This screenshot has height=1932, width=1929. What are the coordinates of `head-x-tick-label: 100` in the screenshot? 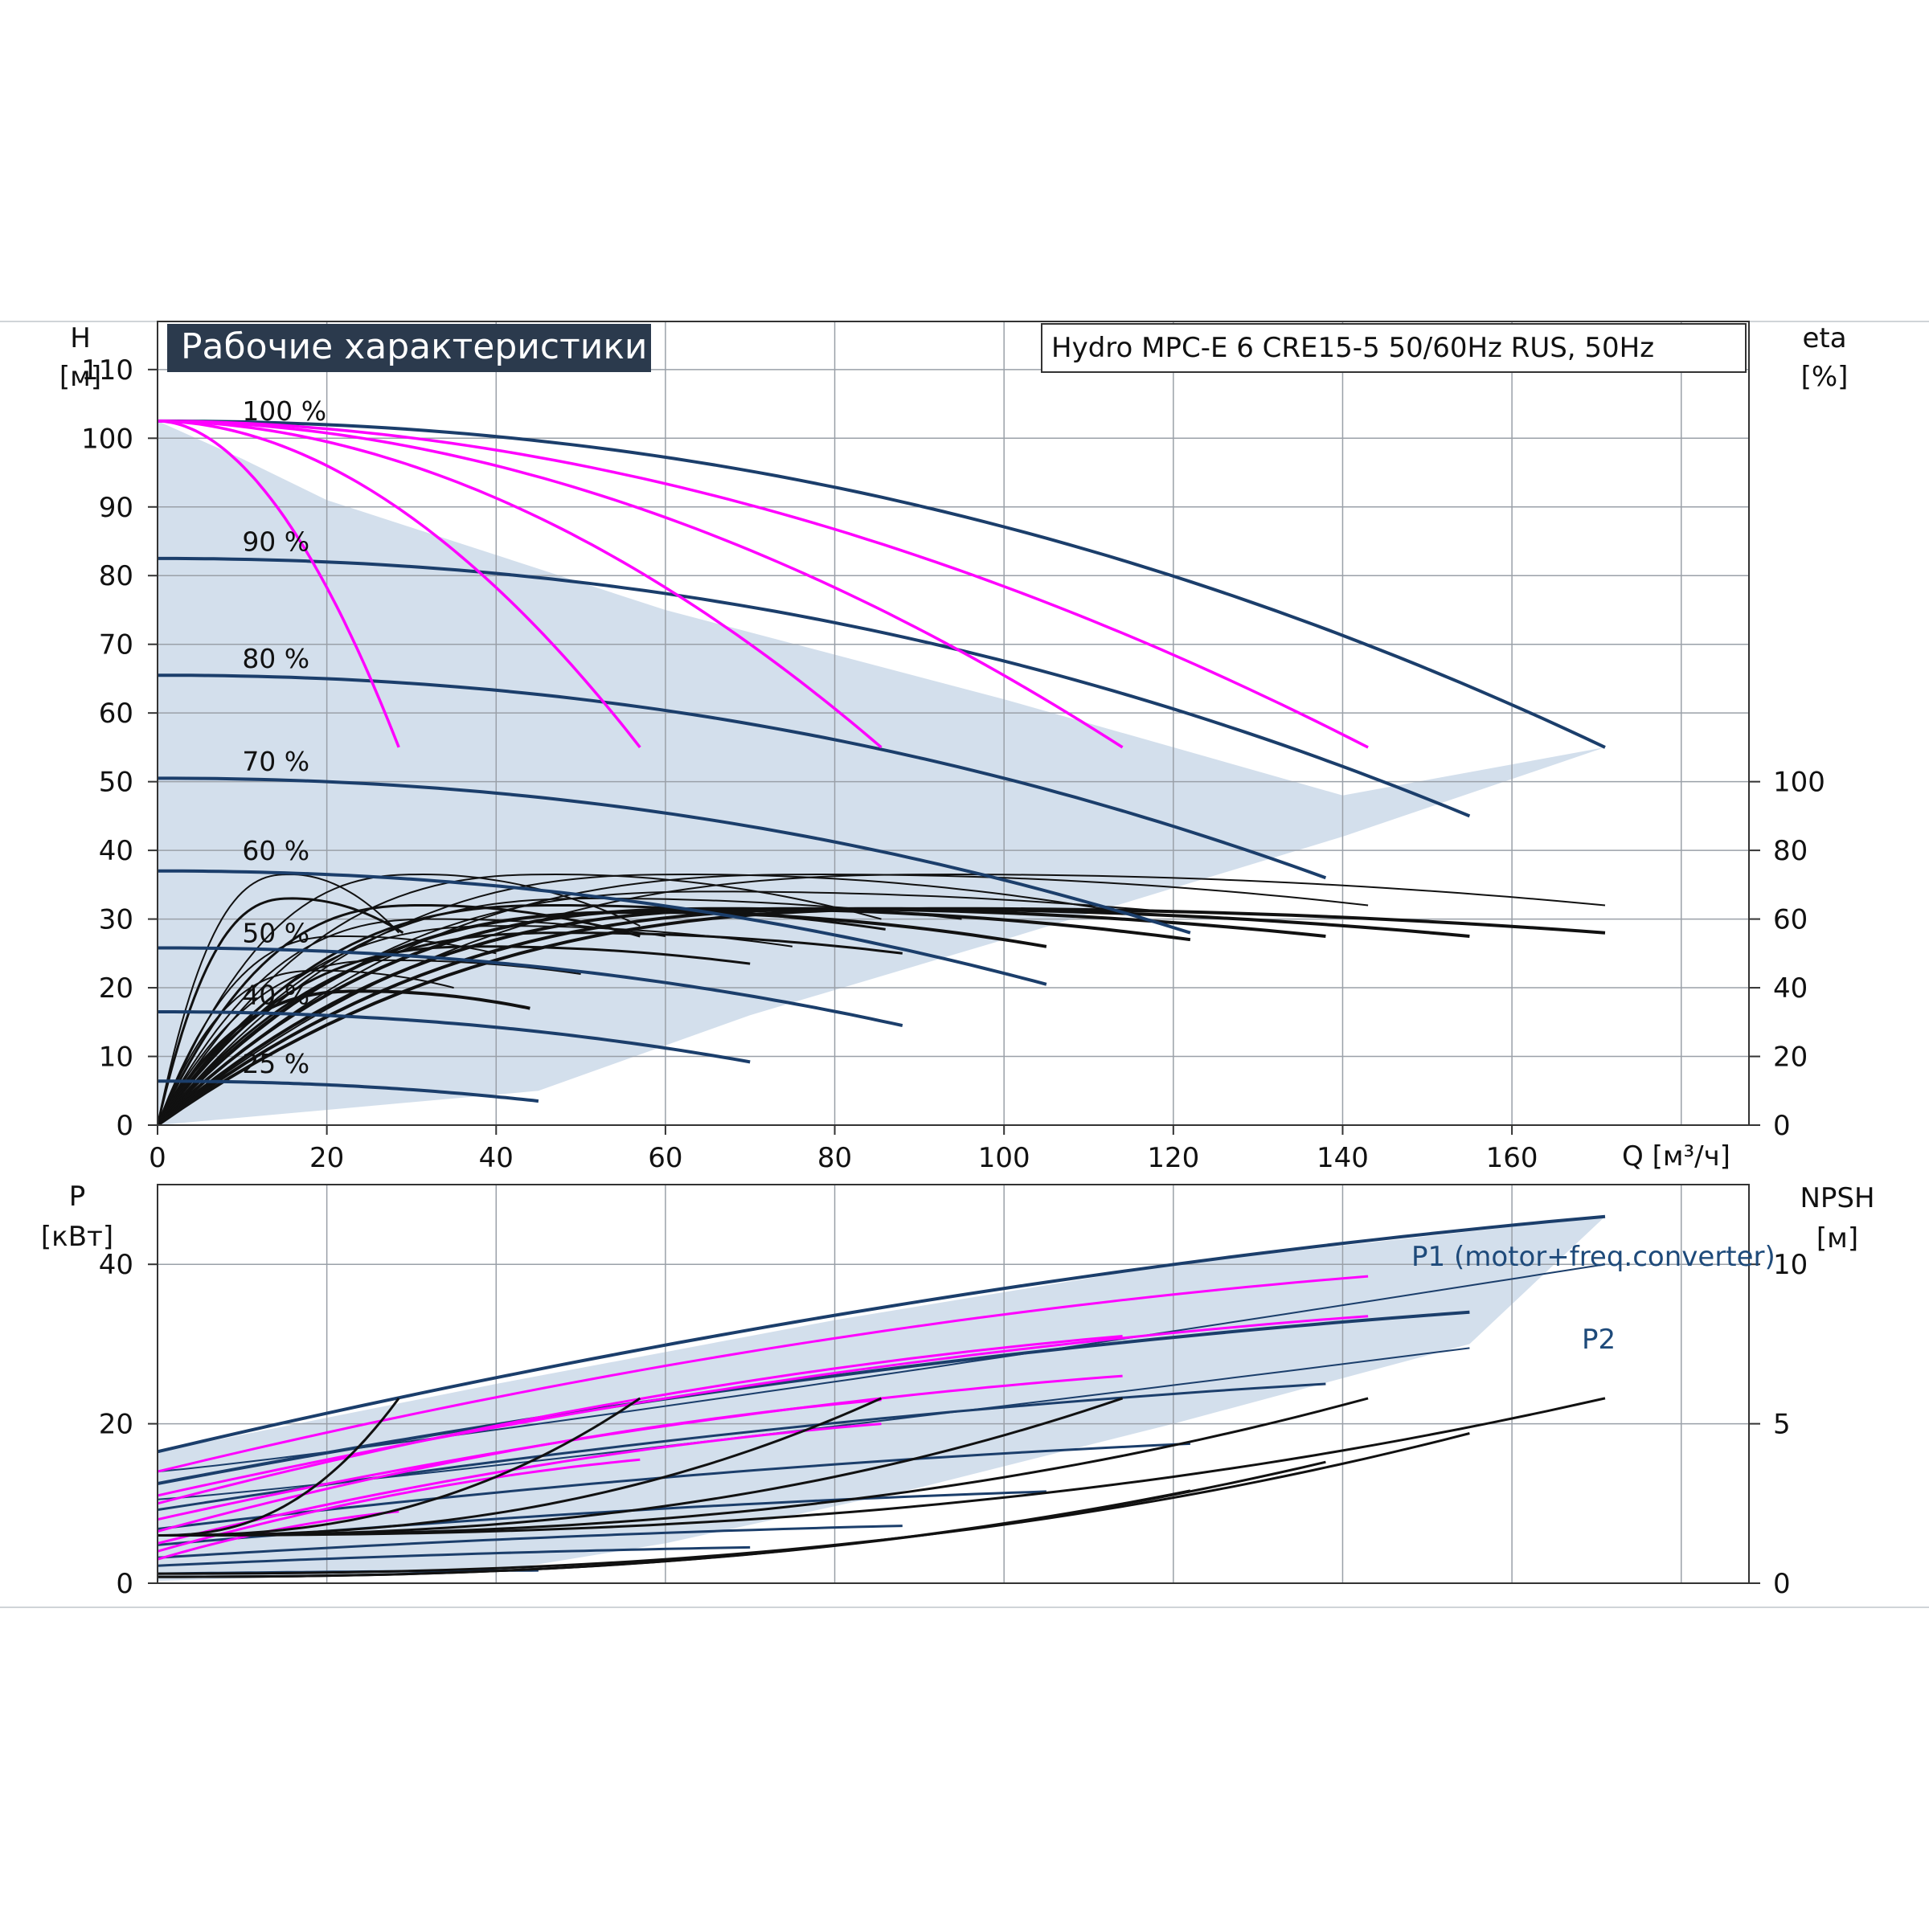 It's located at (1004, 1158).